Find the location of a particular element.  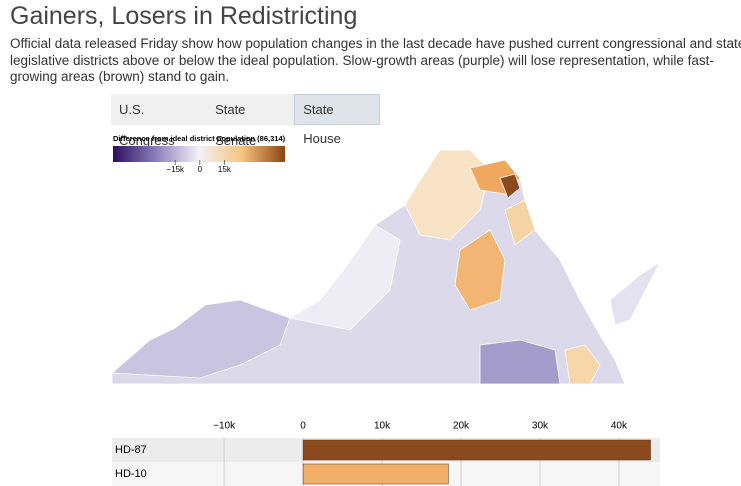

tab: State House is located at coordinates (337, 120).